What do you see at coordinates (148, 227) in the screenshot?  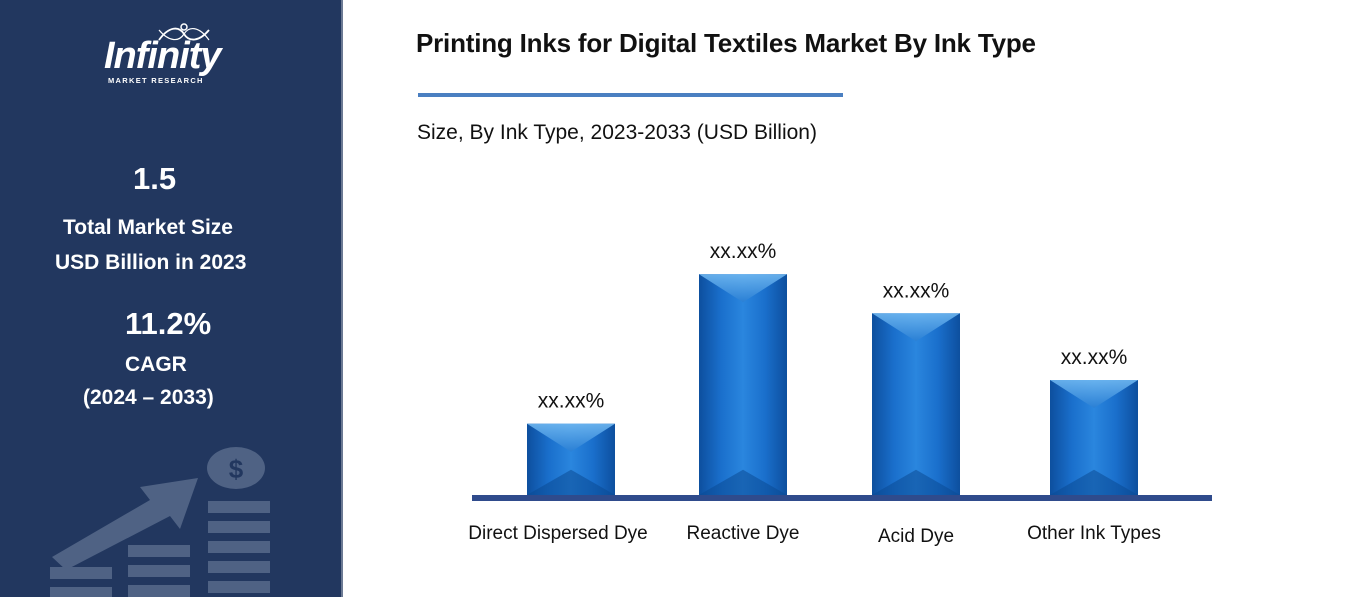 I see `market-size-label: Total Market Size` at bounding box center [148, 227].